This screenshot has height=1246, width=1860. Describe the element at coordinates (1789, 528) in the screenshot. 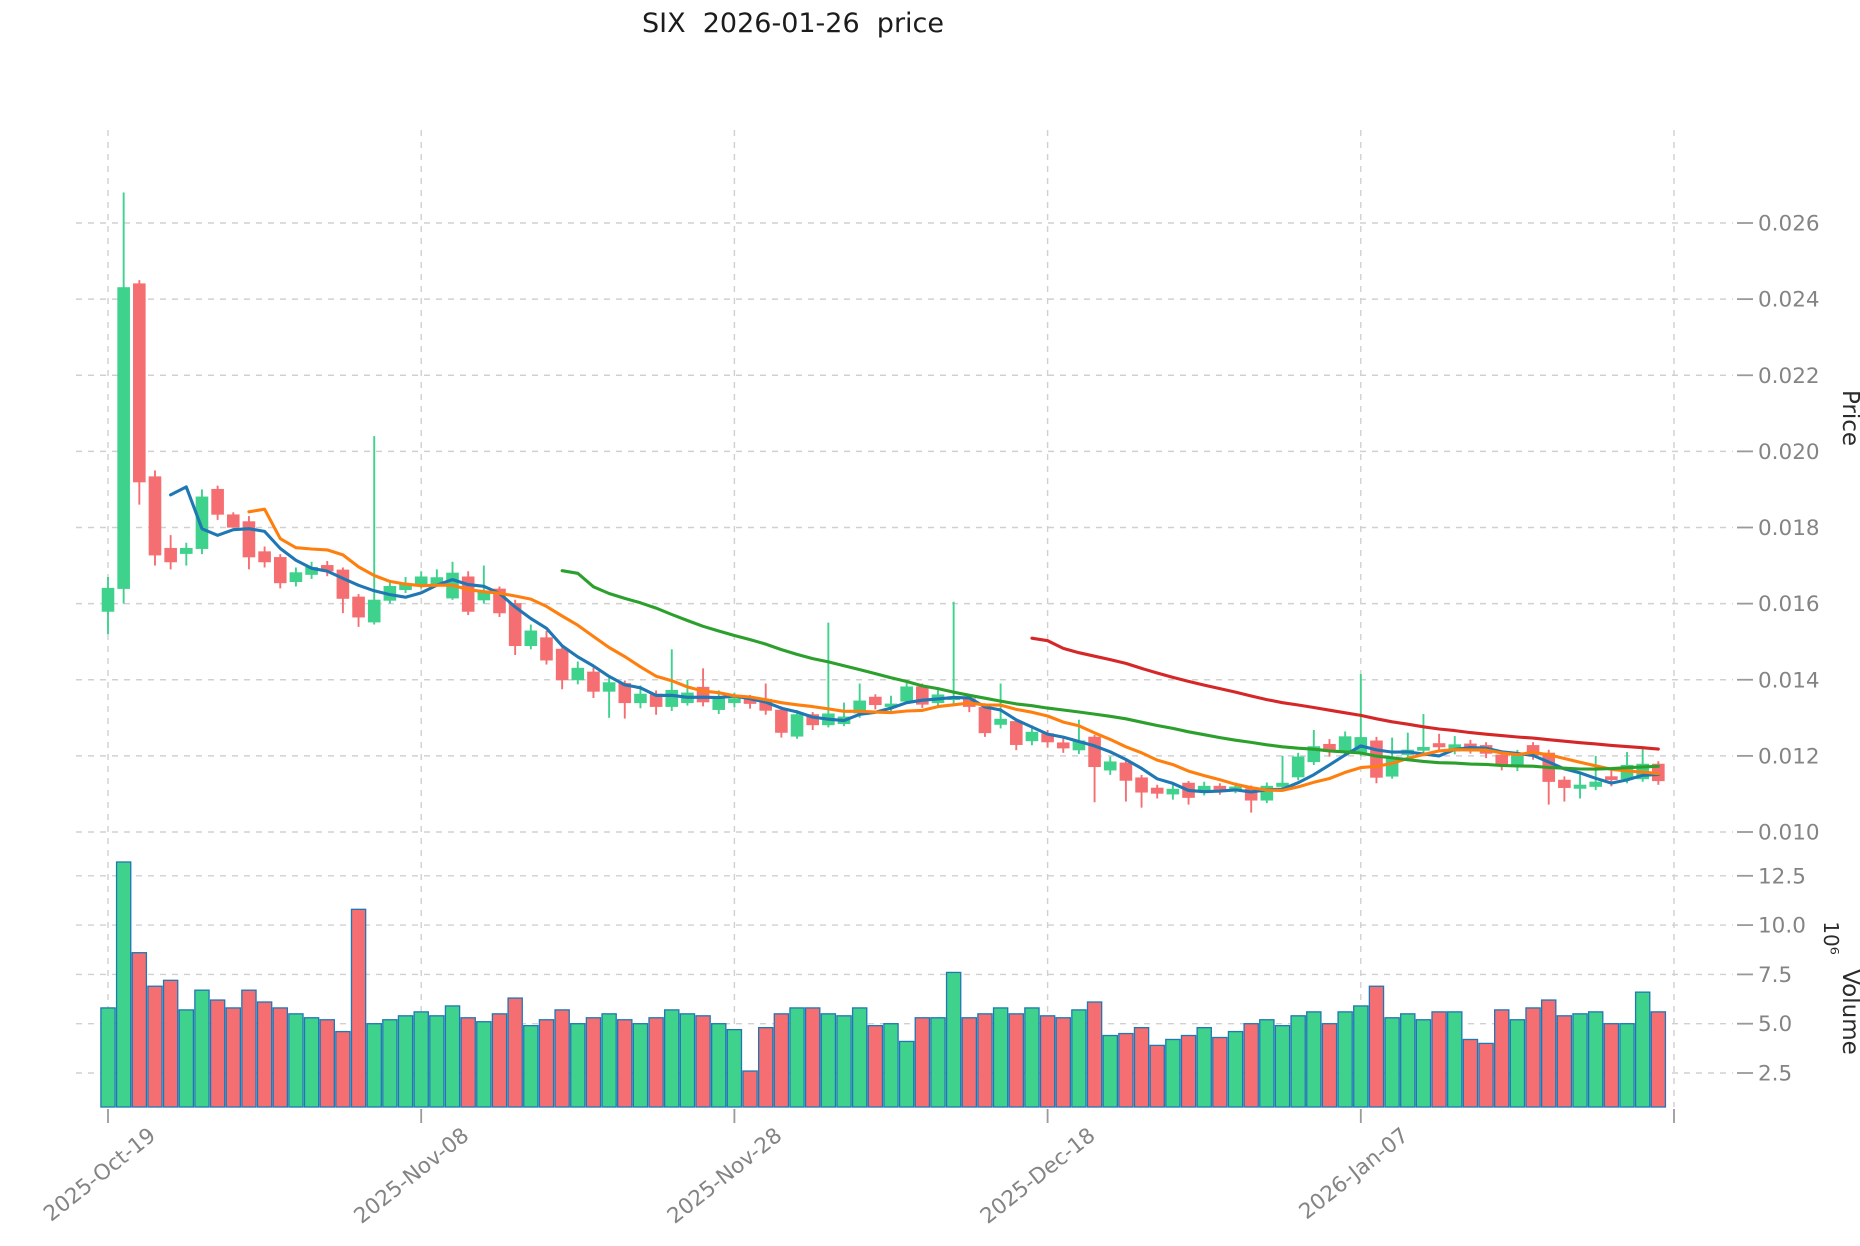

I see `price-tick-label: 0.018` at that location.